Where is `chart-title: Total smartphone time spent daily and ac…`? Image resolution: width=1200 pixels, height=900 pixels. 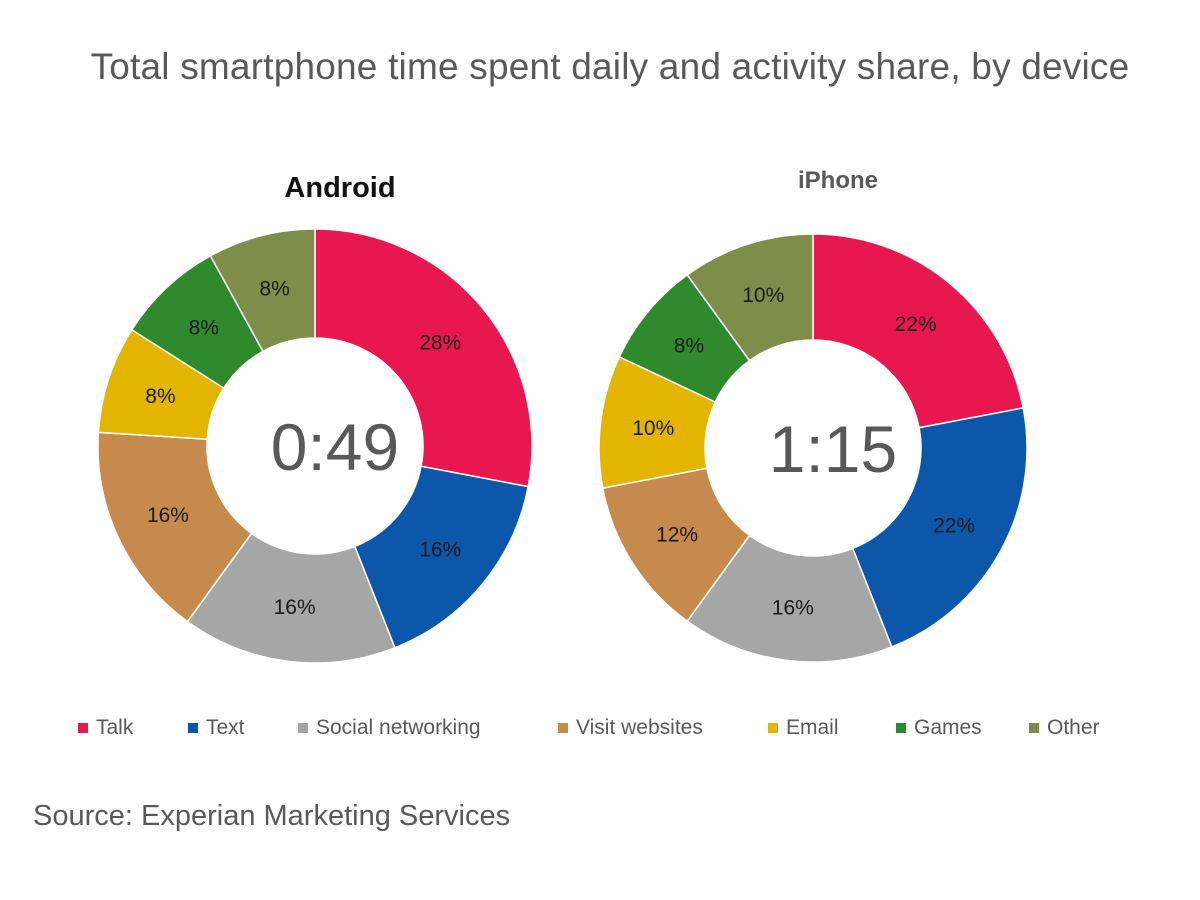 chart-title: Total smartphone time spent daily and ac… is located at coordinates (610, 66).